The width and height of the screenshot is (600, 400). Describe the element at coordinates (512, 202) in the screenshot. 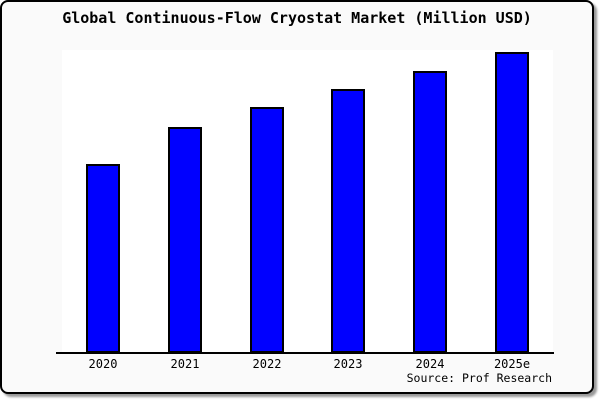

I see `bar-2025e` at that location.